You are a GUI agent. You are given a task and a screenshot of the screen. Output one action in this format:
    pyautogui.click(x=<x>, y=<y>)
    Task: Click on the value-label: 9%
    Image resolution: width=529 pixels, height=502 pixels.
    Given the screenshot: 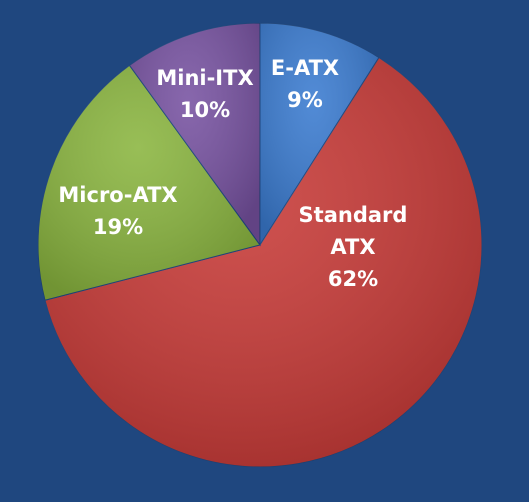 What is the action you would take?
    pyautogui.click(x=305, y=100)
    